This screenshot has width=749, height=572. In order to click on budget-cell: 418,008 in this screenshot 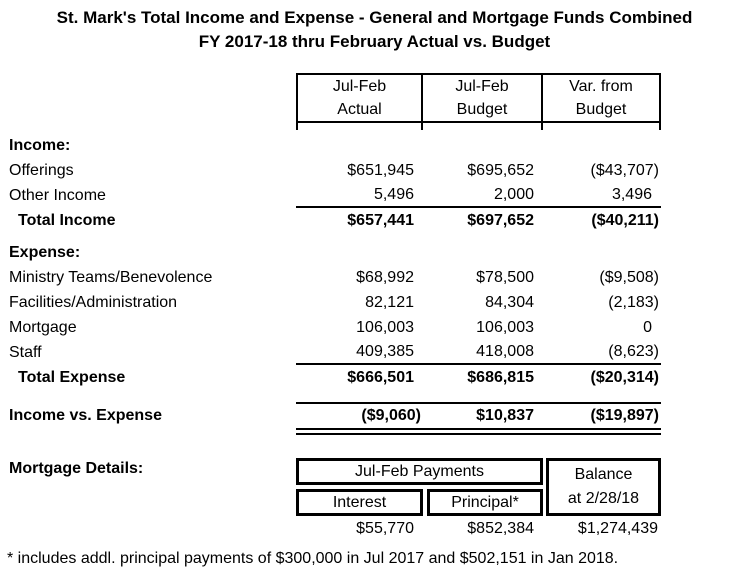, I will do `click(483, 352)`.